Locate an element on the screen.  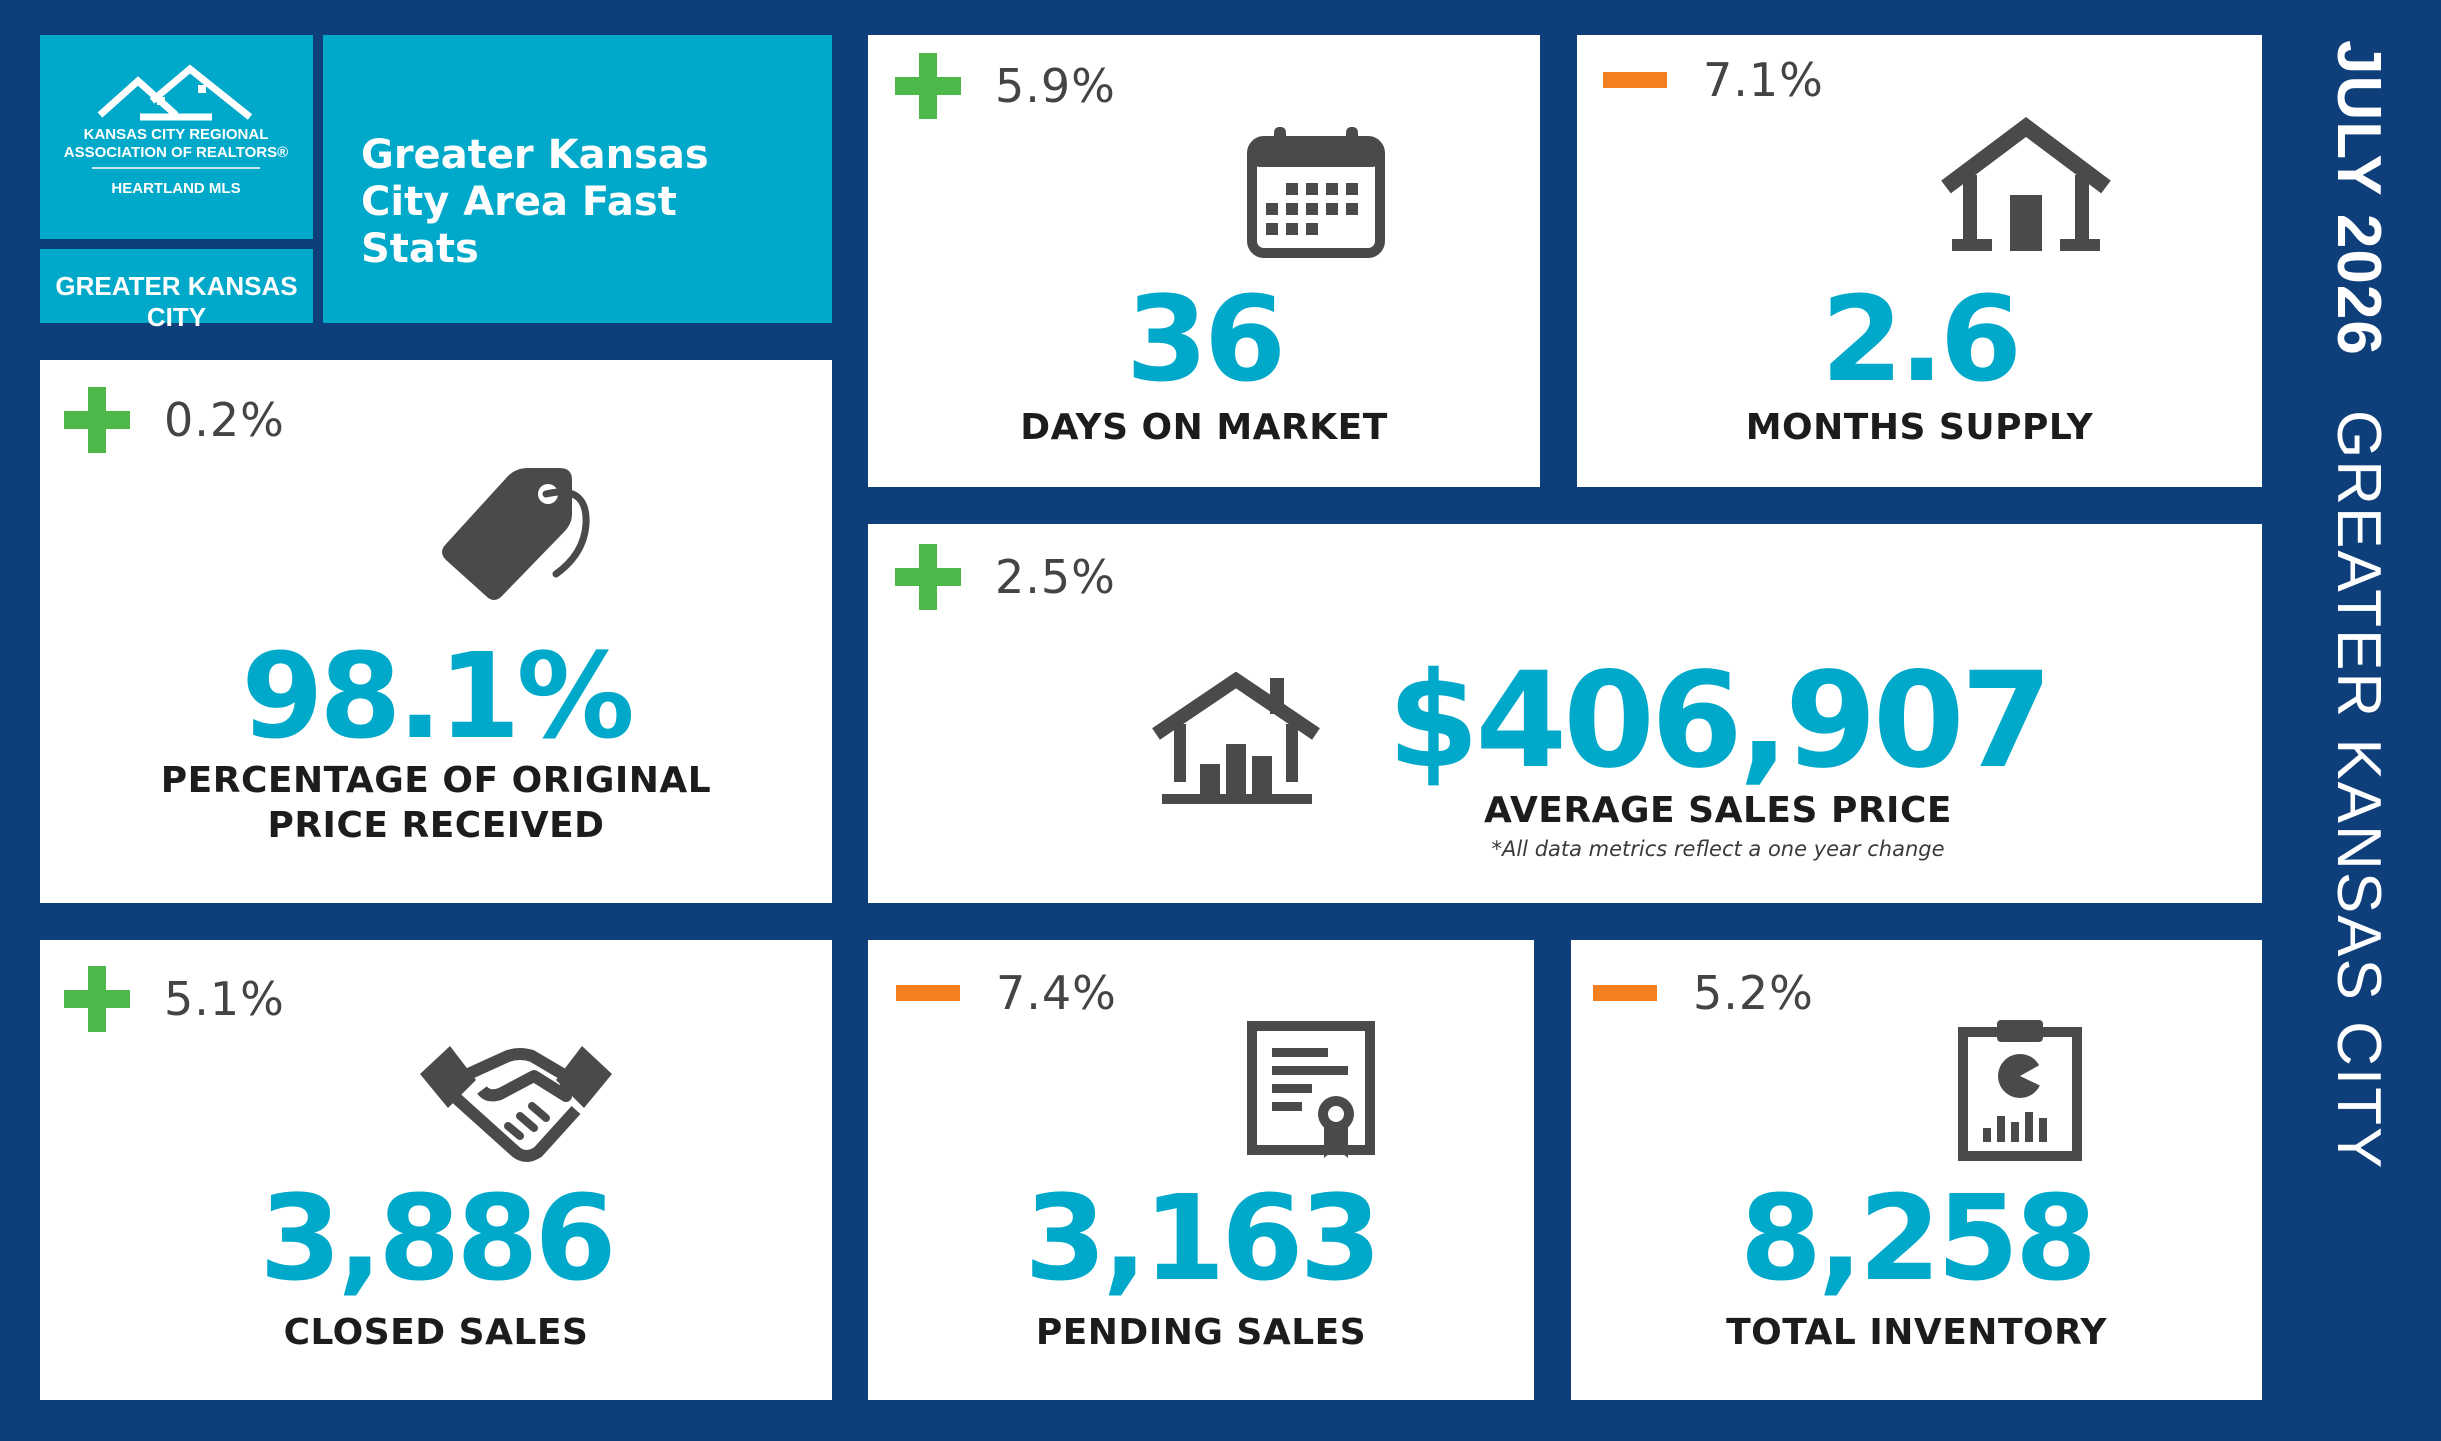
stat-value: 2.6 is located at coordinates (1921, 339).